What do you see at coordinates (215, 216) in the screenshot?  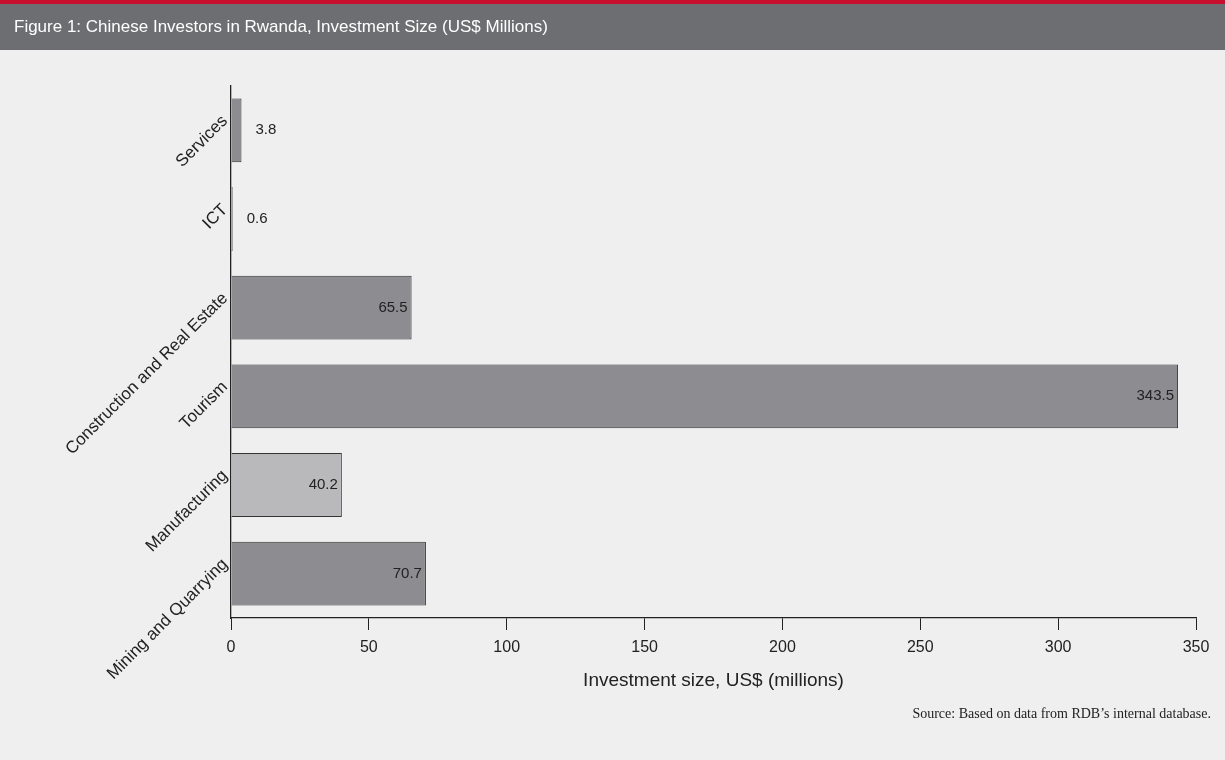 I see `y-tick-label: ICT` at bounding box center [215, 216].